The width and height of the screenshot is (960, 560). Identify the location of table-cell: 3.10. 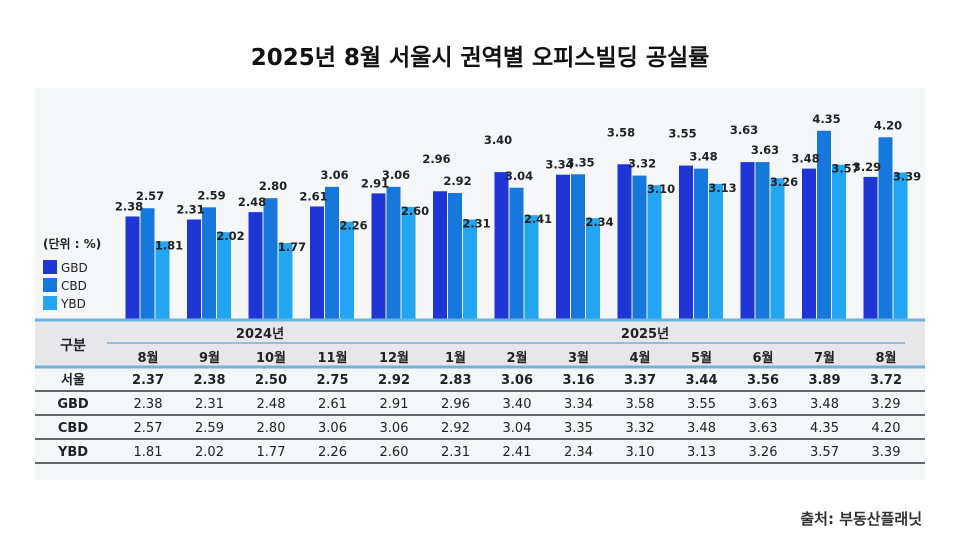
(640, 452).